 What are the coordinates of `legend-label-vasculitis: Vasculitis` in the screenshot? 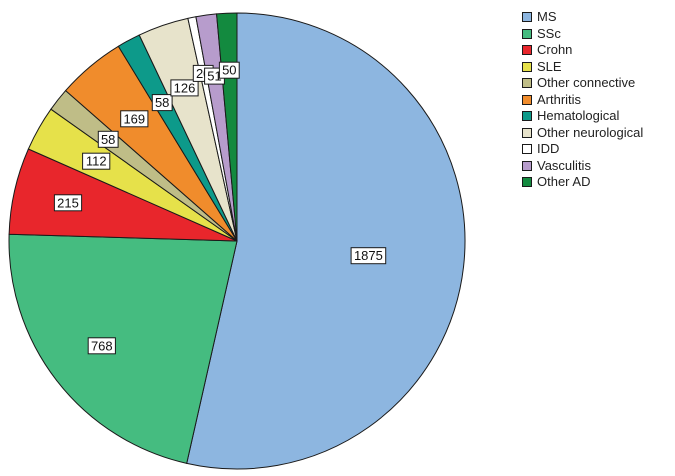 It's located at (564, 165).